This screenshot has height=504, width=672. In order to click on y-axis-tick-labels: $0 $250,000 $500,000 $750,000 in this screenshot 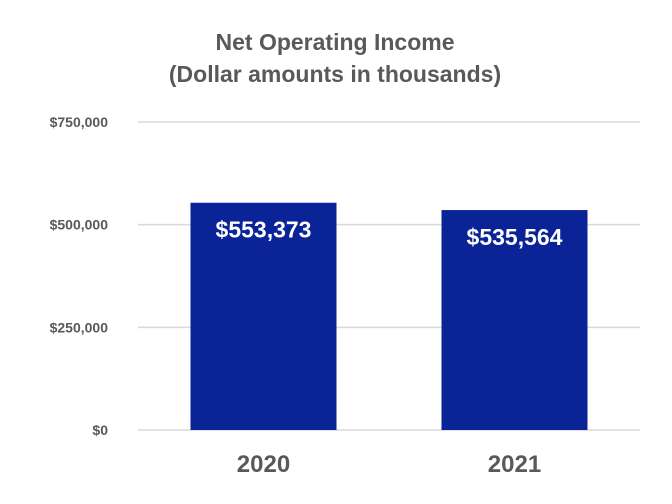, I will do `click(79, 276)`.